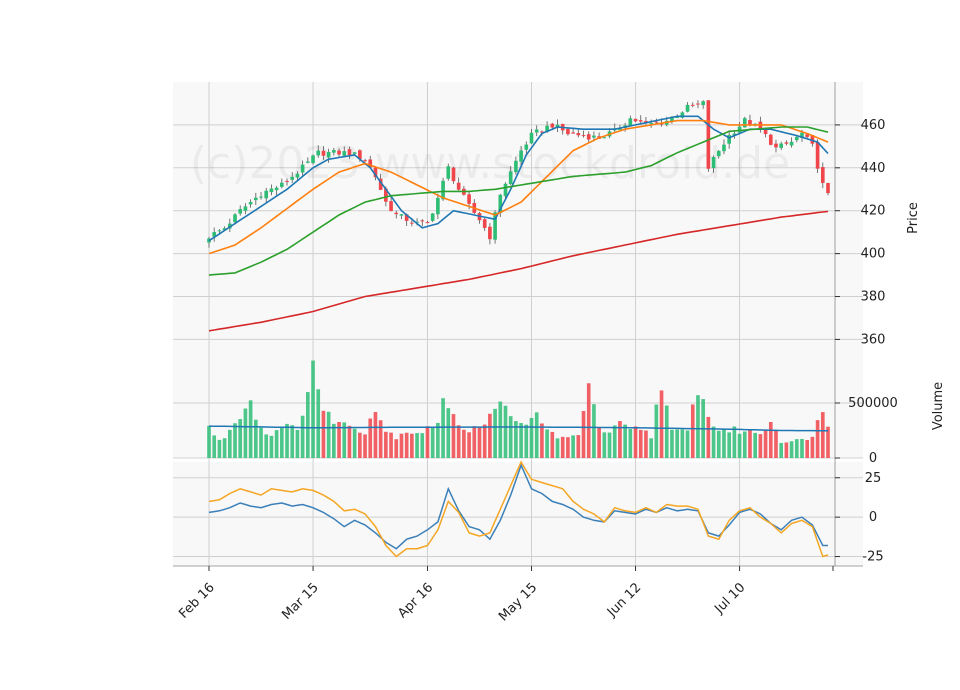 This screenshot has height=690, width=960. I want to click on oscillator-tick-label: 0, so click(873, 517).